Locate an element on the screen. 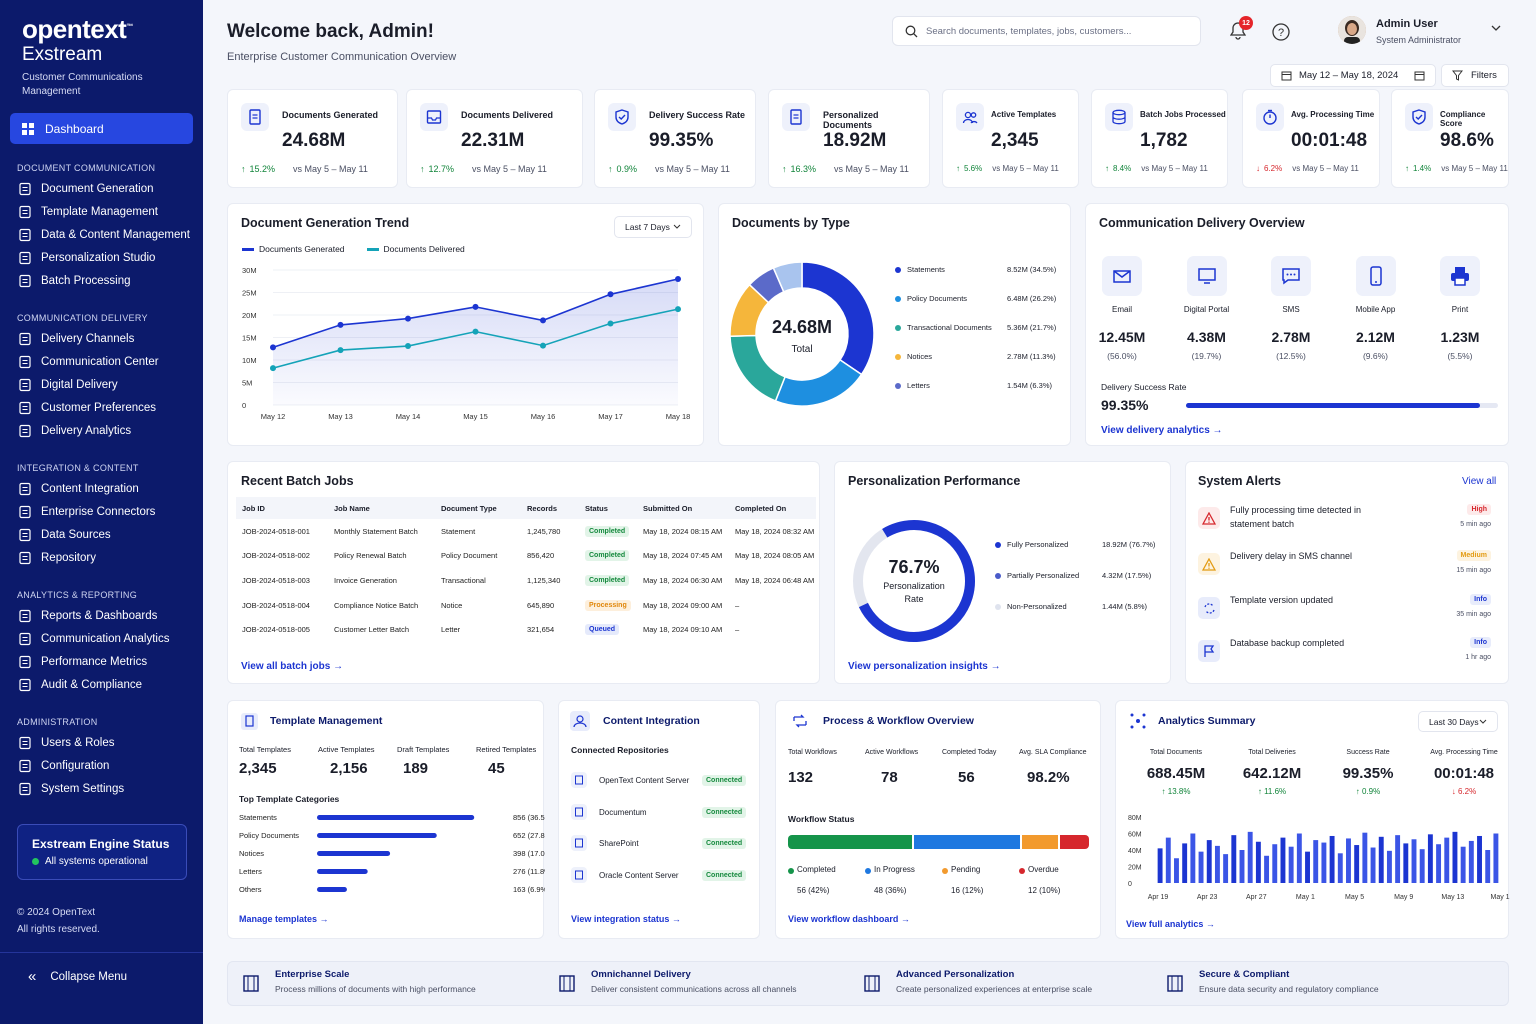  workflow-legend-label: Overdue is located at coordinates (1043, 869).